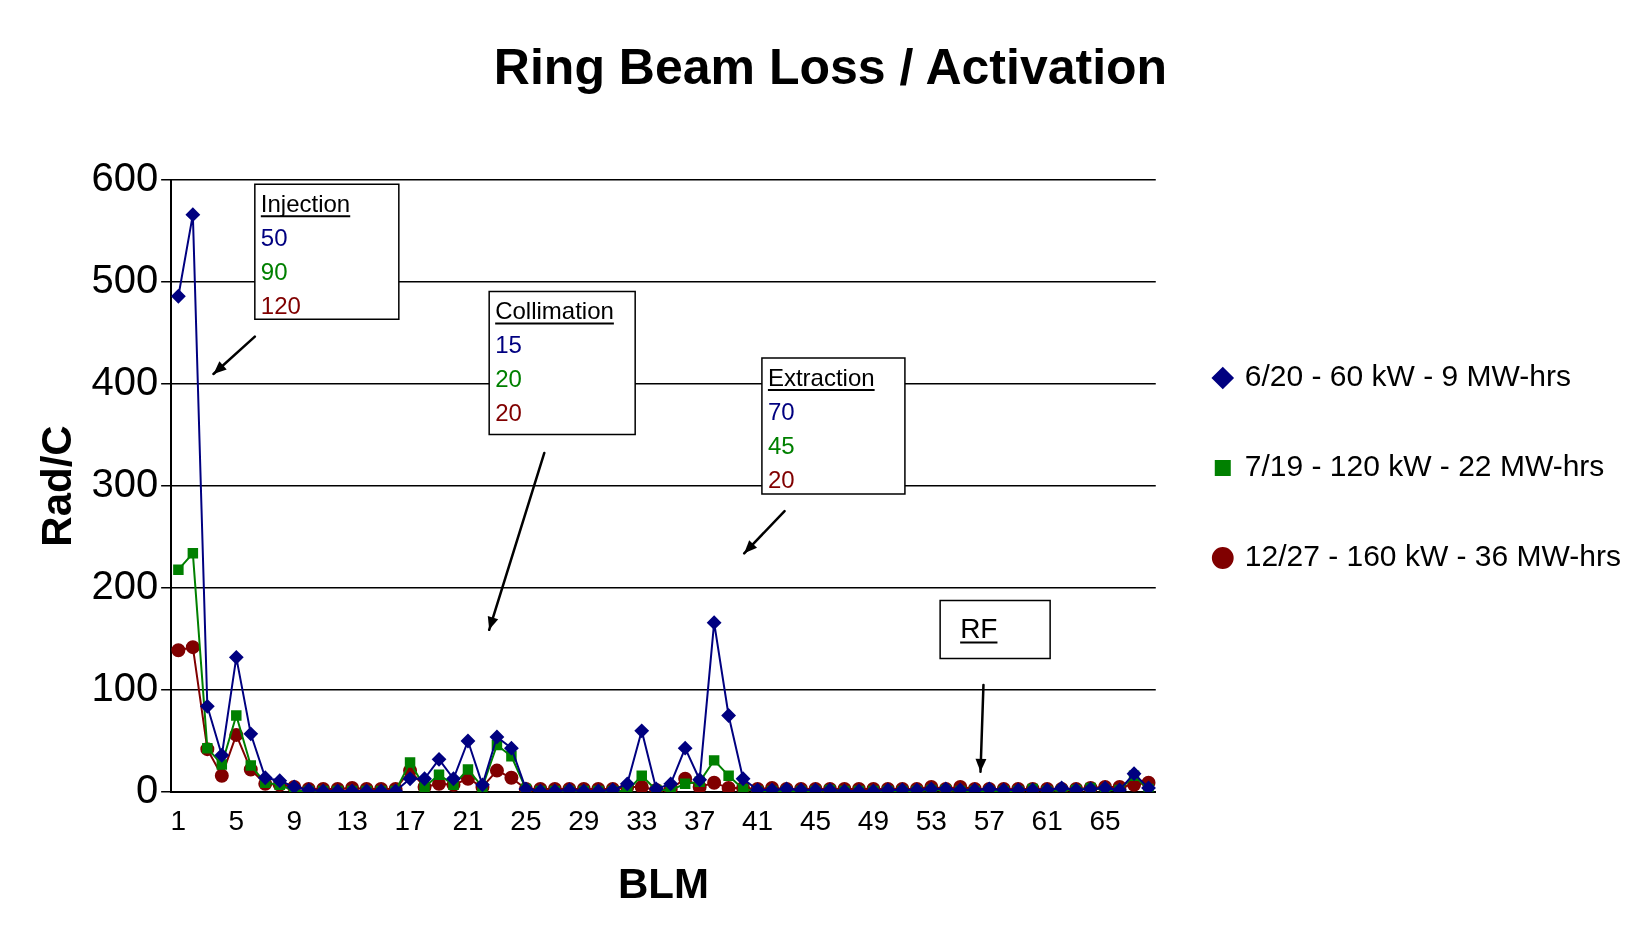 The width and height of the screenshot is (1641, 936). I want to click on y-tick-label: 200, so click(125, 585).